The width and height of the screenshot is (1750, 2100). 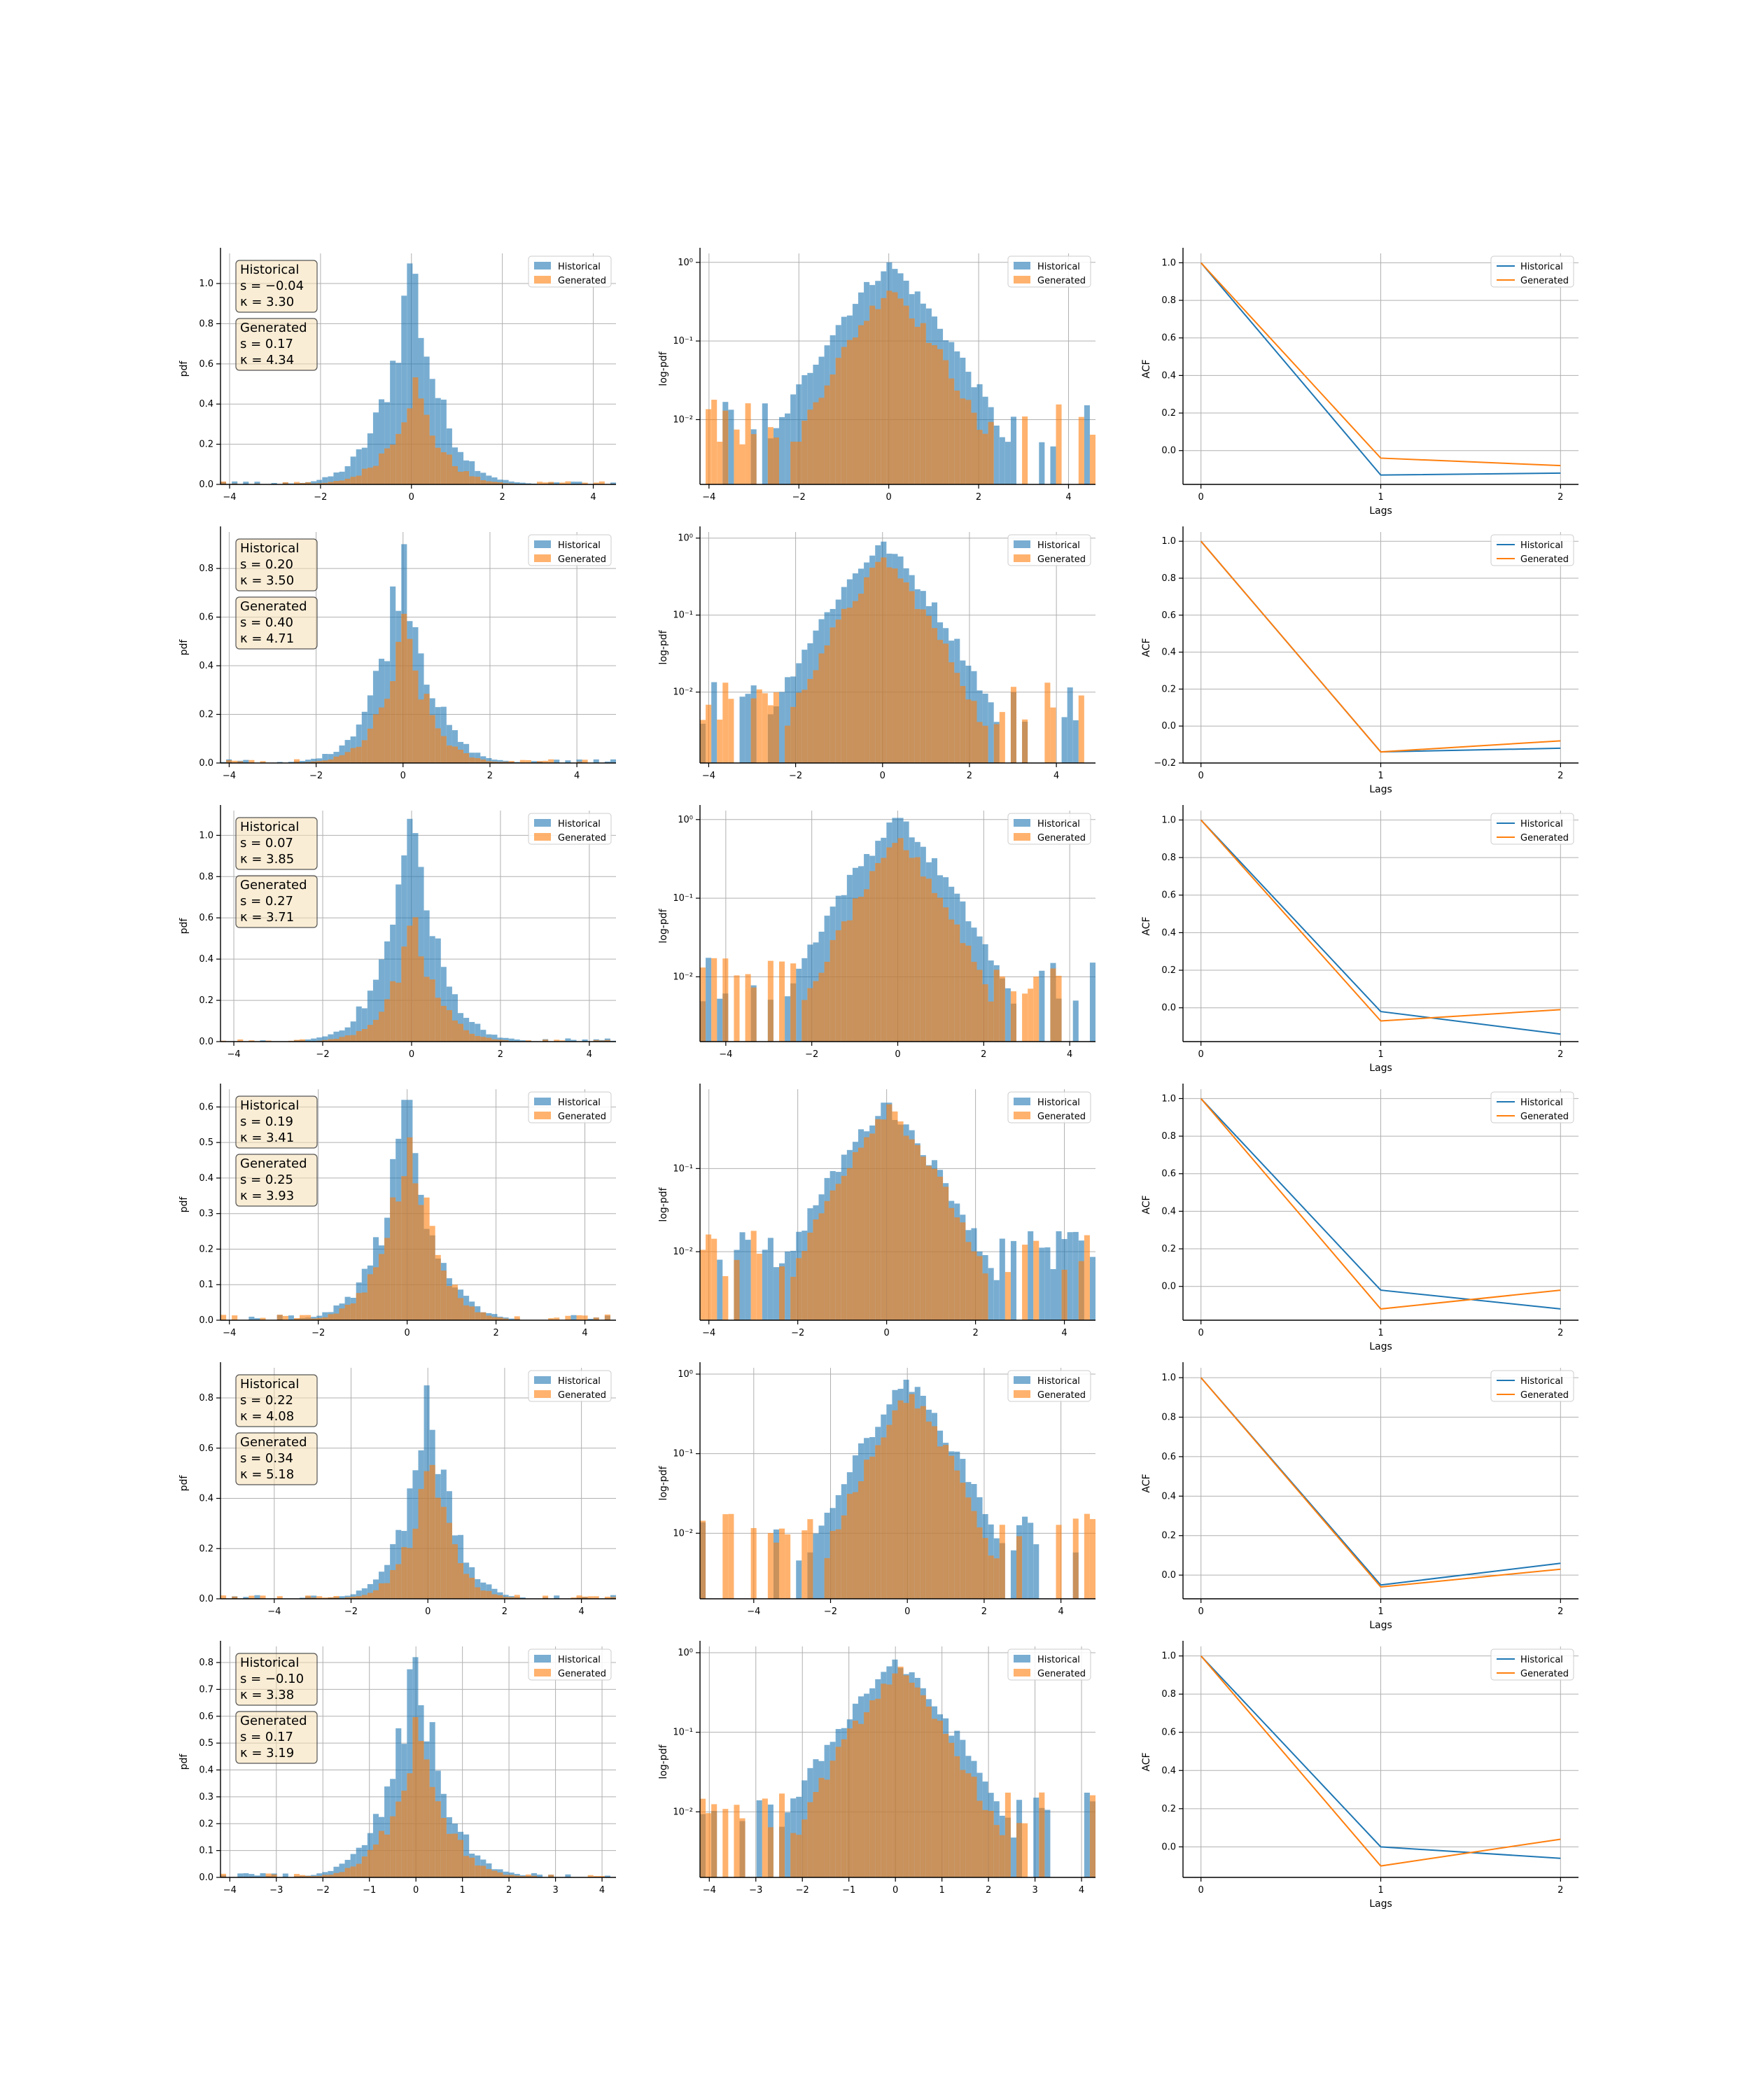 I want to click on y-tick-label: 0.8, so click(x=206, y=323).